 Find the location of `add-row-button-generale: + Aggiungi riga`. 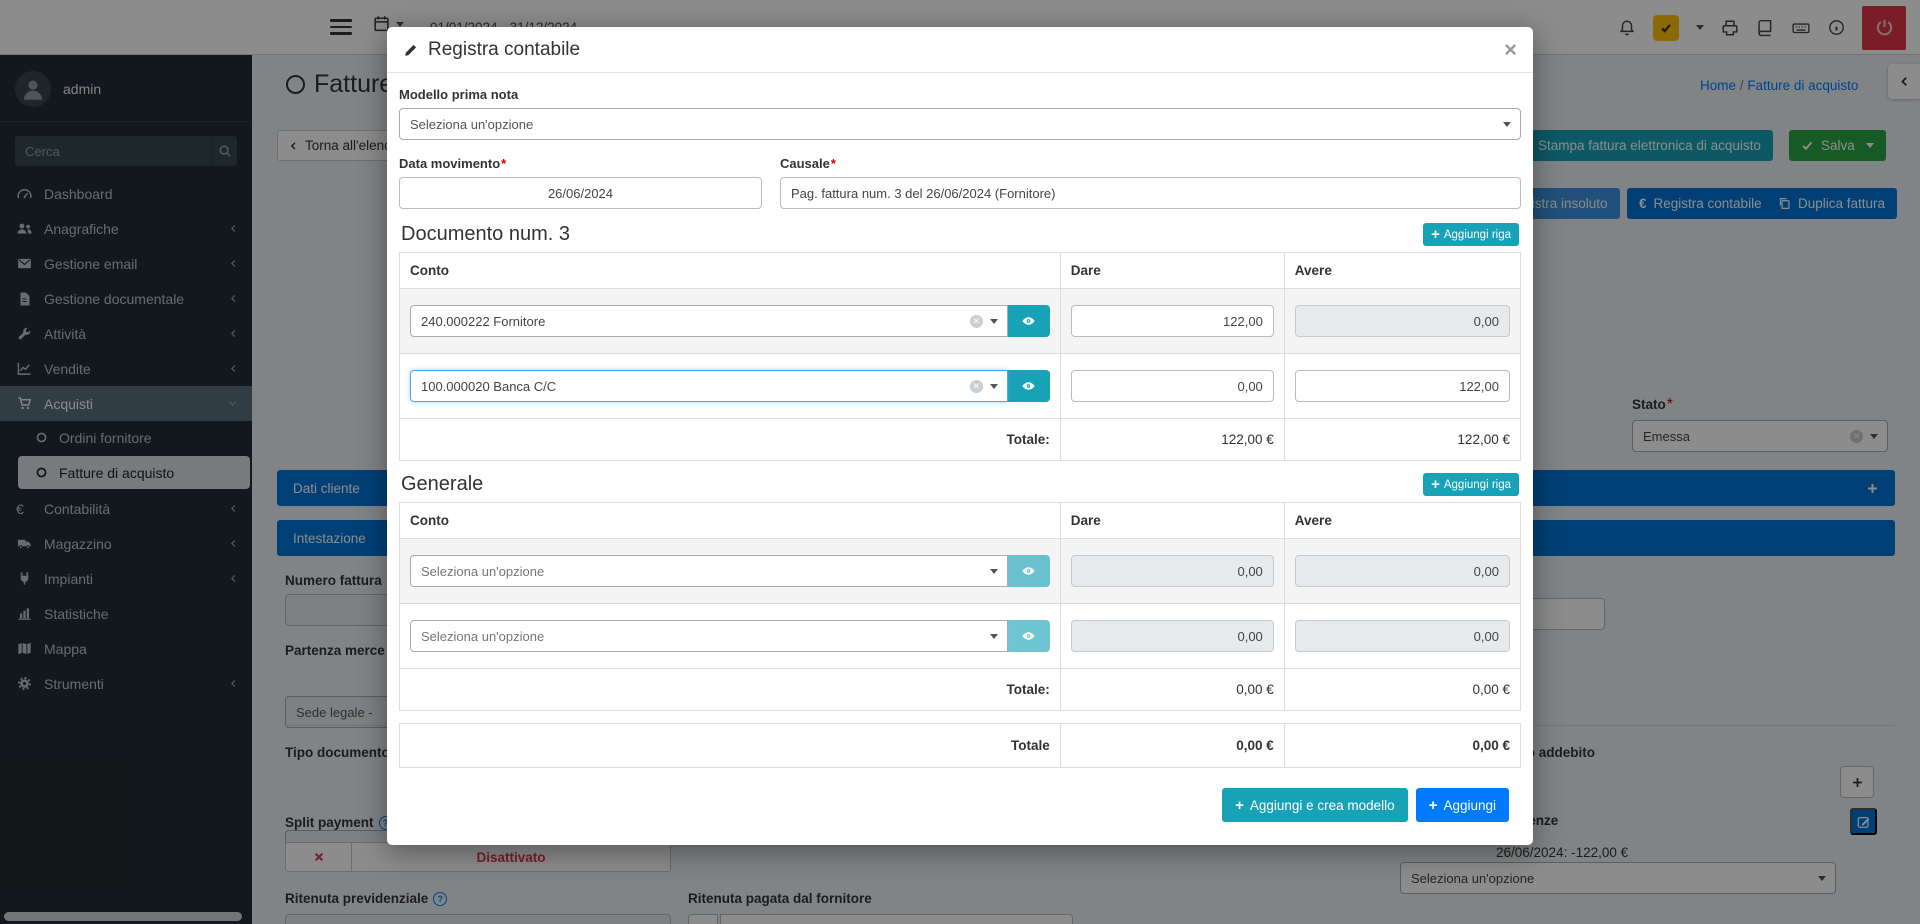

add-row-button-generale: + Aggiungi riga is located at coordinates (1471, 484).